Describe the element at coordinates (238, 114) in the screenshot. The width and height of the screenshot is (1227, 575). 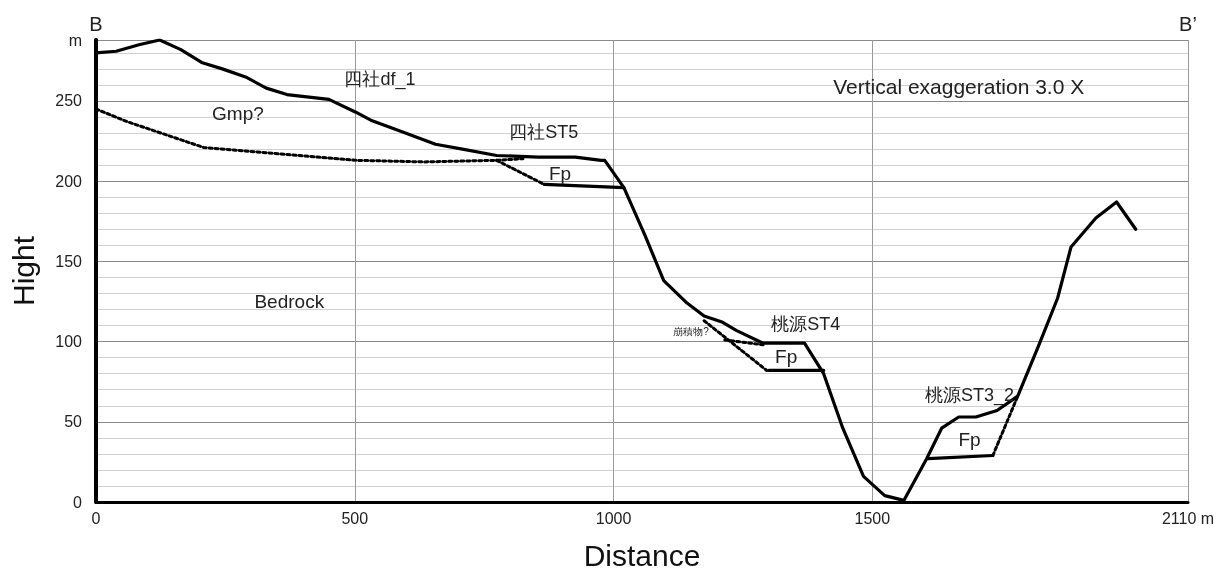
I see `annotation: Gmp?` at that location.